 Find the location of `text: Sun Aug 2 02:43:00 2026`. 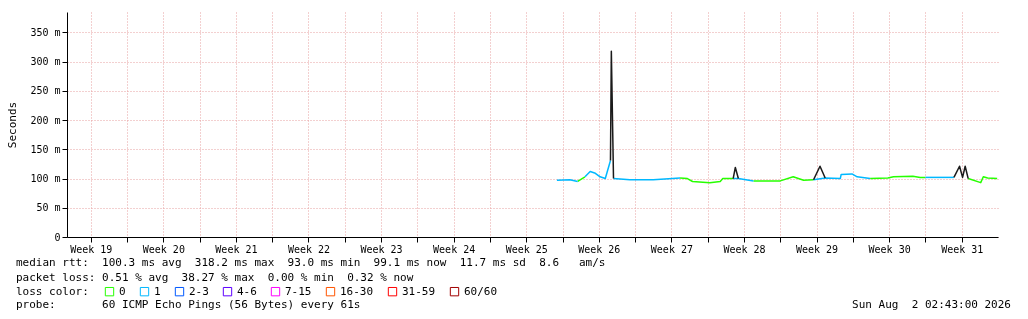

text: Sun Aug 2 02:43:00 2026 is located at coordinates (931, 304).